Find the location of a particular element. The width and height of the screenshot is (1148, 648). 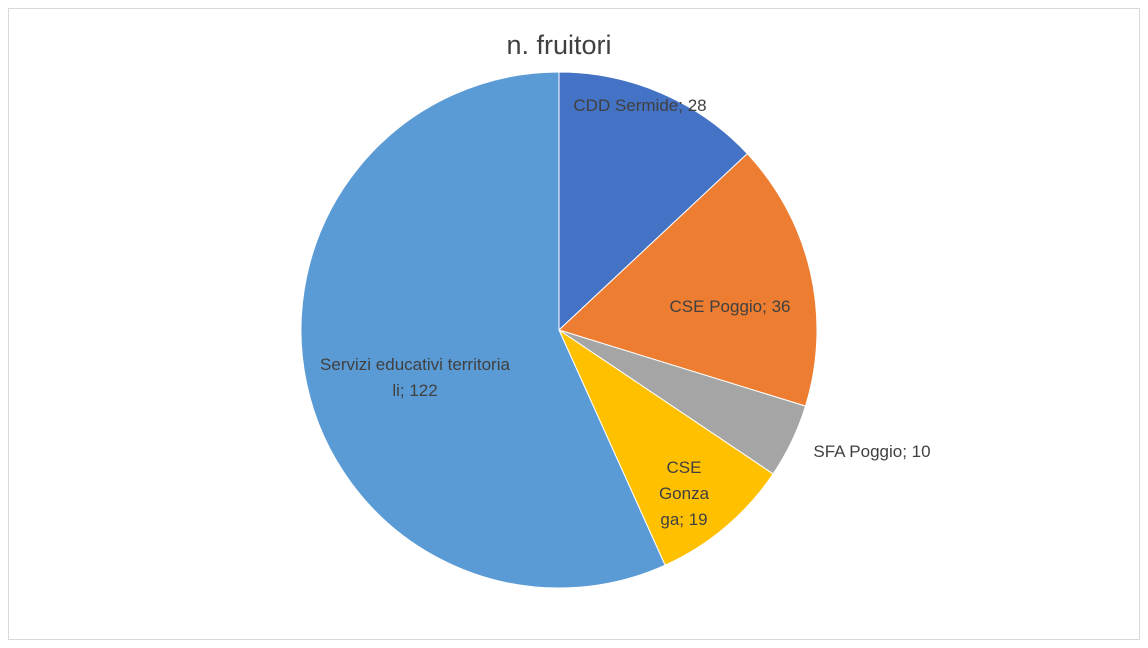

data-label: CDD Sermide; 28 is located at coordinates (640, 105).